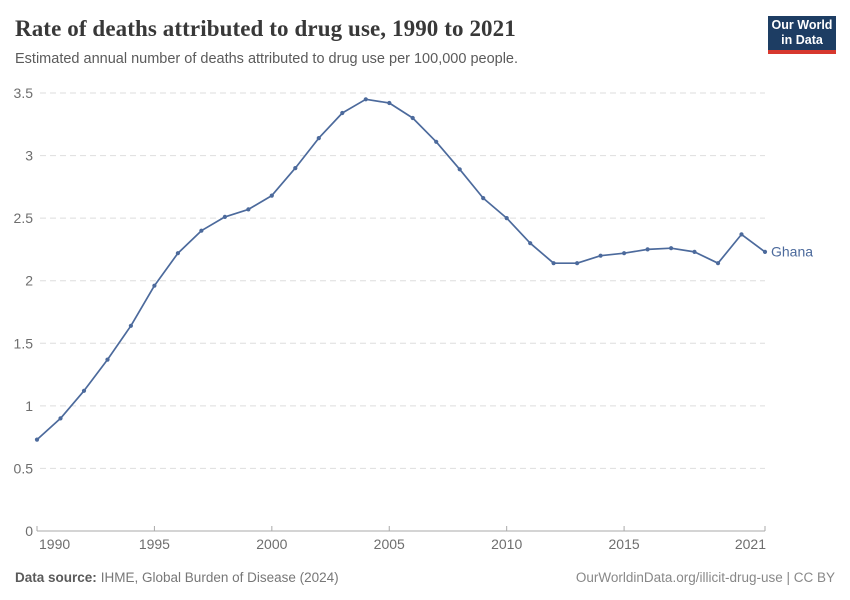 This screenshot has height=600, width=850. What do you see at coordinates (29, 531) in the screenshot?
I see `y-tick-label: 0` at bounding box center [29, 531].